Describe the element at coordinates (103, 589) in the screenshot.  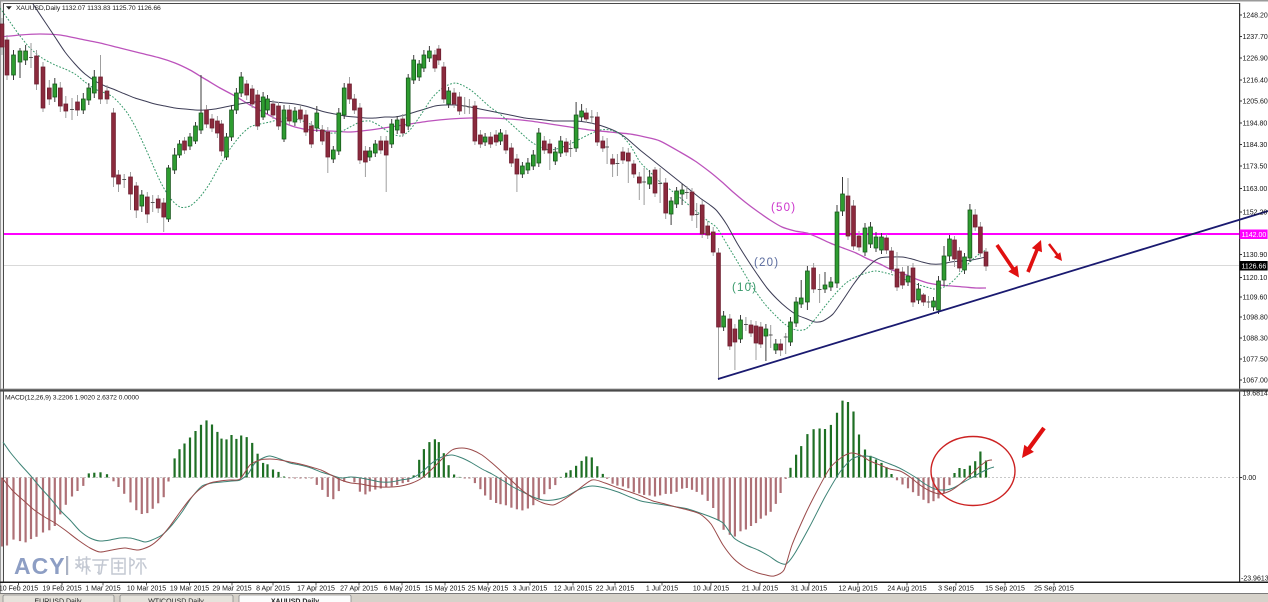
I see `svg-text: 1 Mar 2015` at that location.